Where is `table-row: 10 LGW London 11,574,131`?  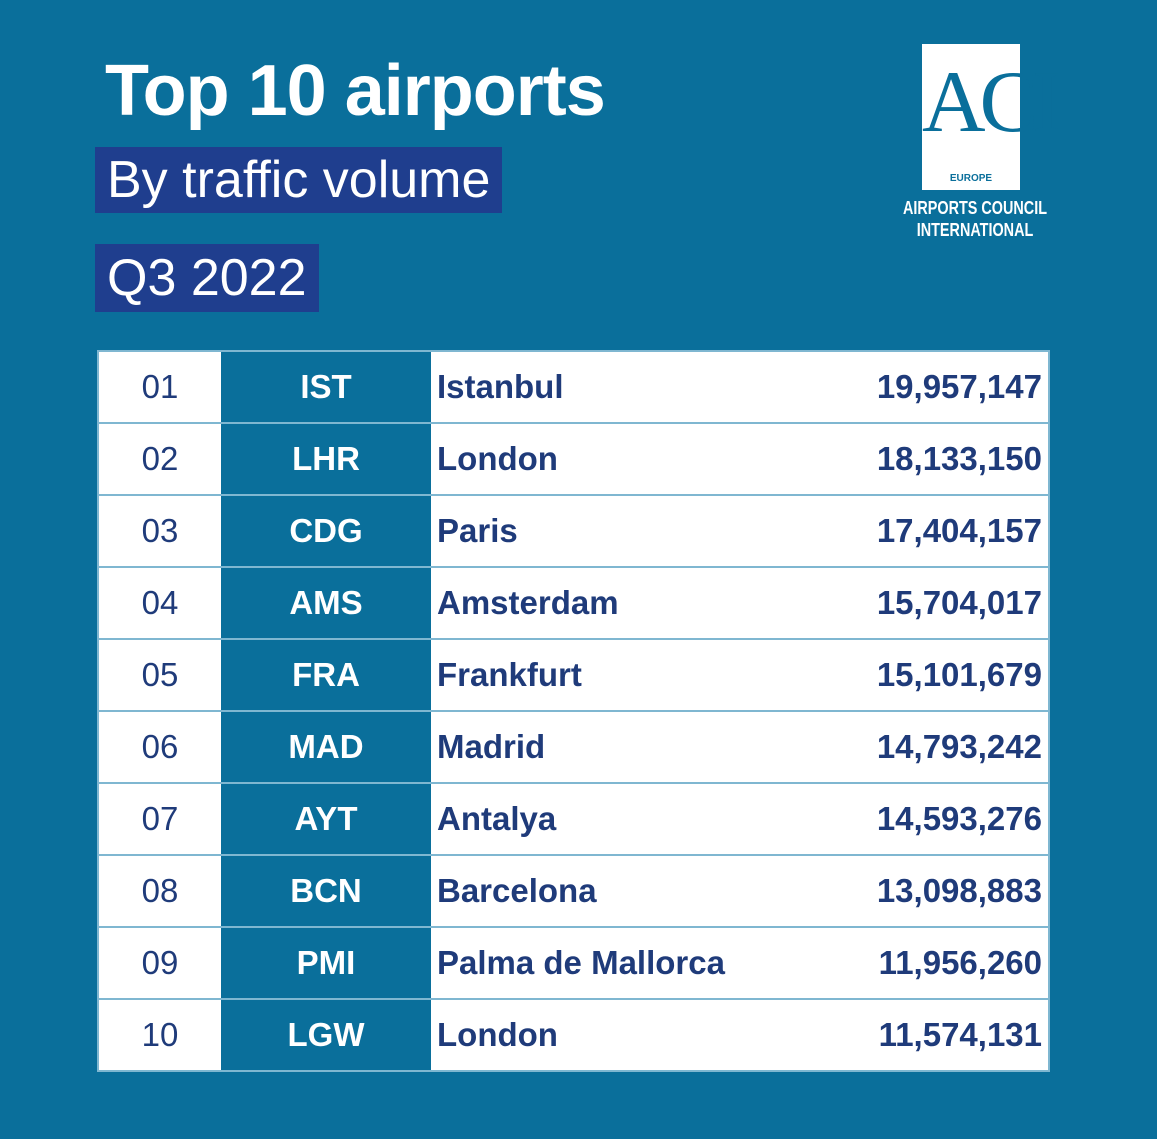 table-row: 10 LGW London 11,574,131 is located at coordinates (573, 1035).